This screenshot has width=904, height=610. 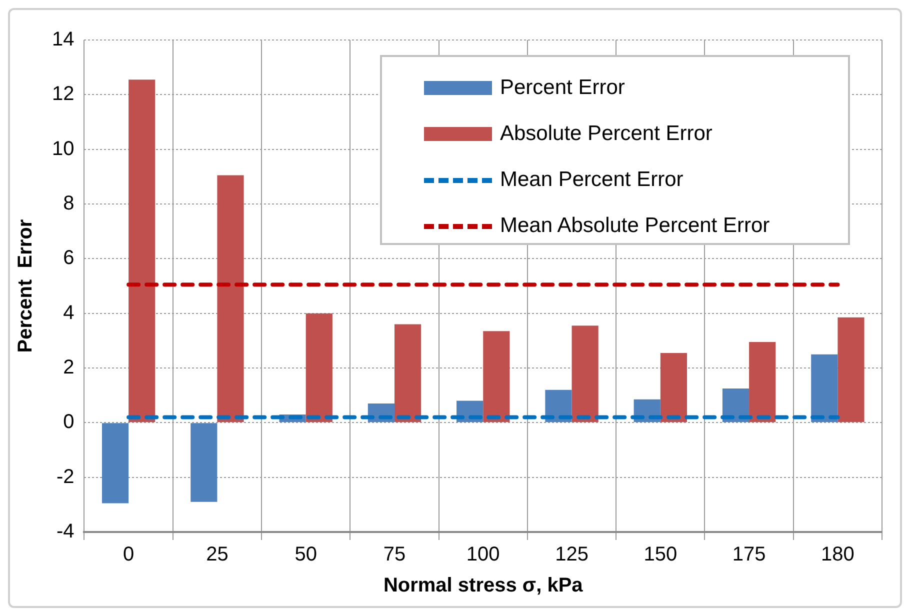 I want to click on x-tick-label: 0, so click(x=128, y=555).